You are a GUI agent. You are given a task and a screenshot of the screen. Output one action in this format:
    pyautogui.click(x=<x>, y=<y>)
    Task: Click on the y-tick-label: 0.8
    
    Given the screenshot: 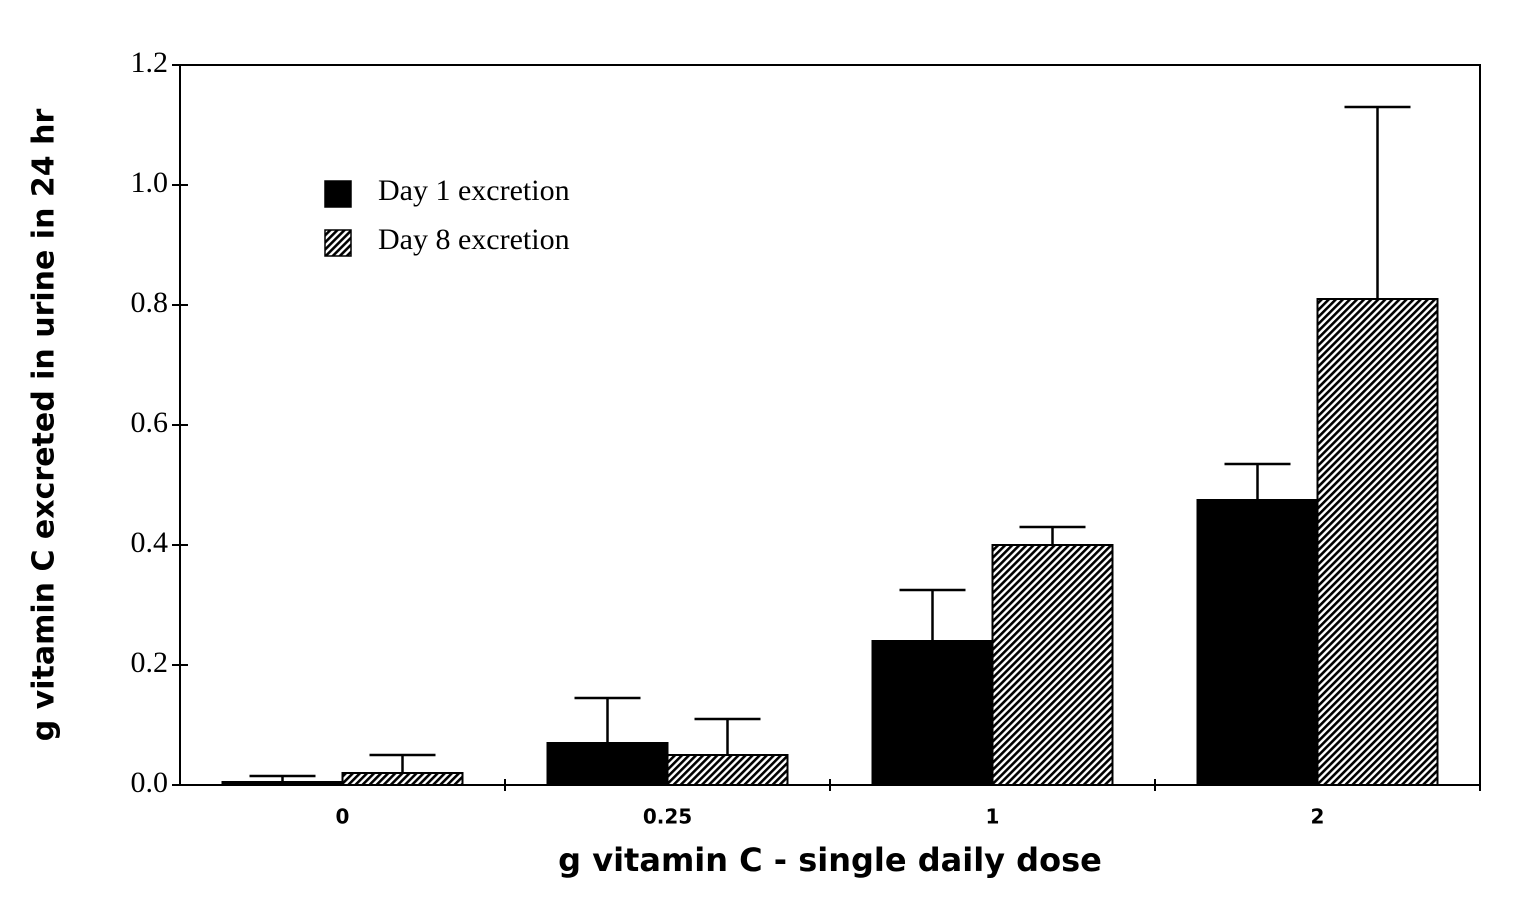 What is the action you would take?
    pyautogui.click(x=150, y=302)
    